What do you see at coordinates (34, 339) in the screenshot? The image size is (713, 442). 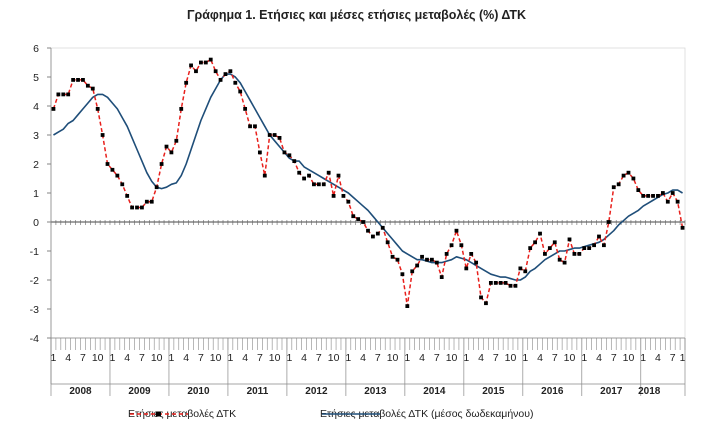 I see `y-tick-label: -4` at bounding box center [34, 339].